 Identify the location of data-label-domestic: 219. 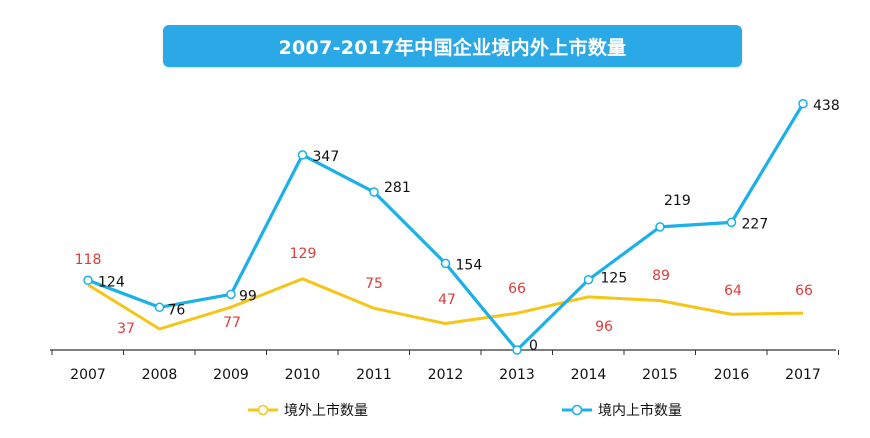
(677, 201).